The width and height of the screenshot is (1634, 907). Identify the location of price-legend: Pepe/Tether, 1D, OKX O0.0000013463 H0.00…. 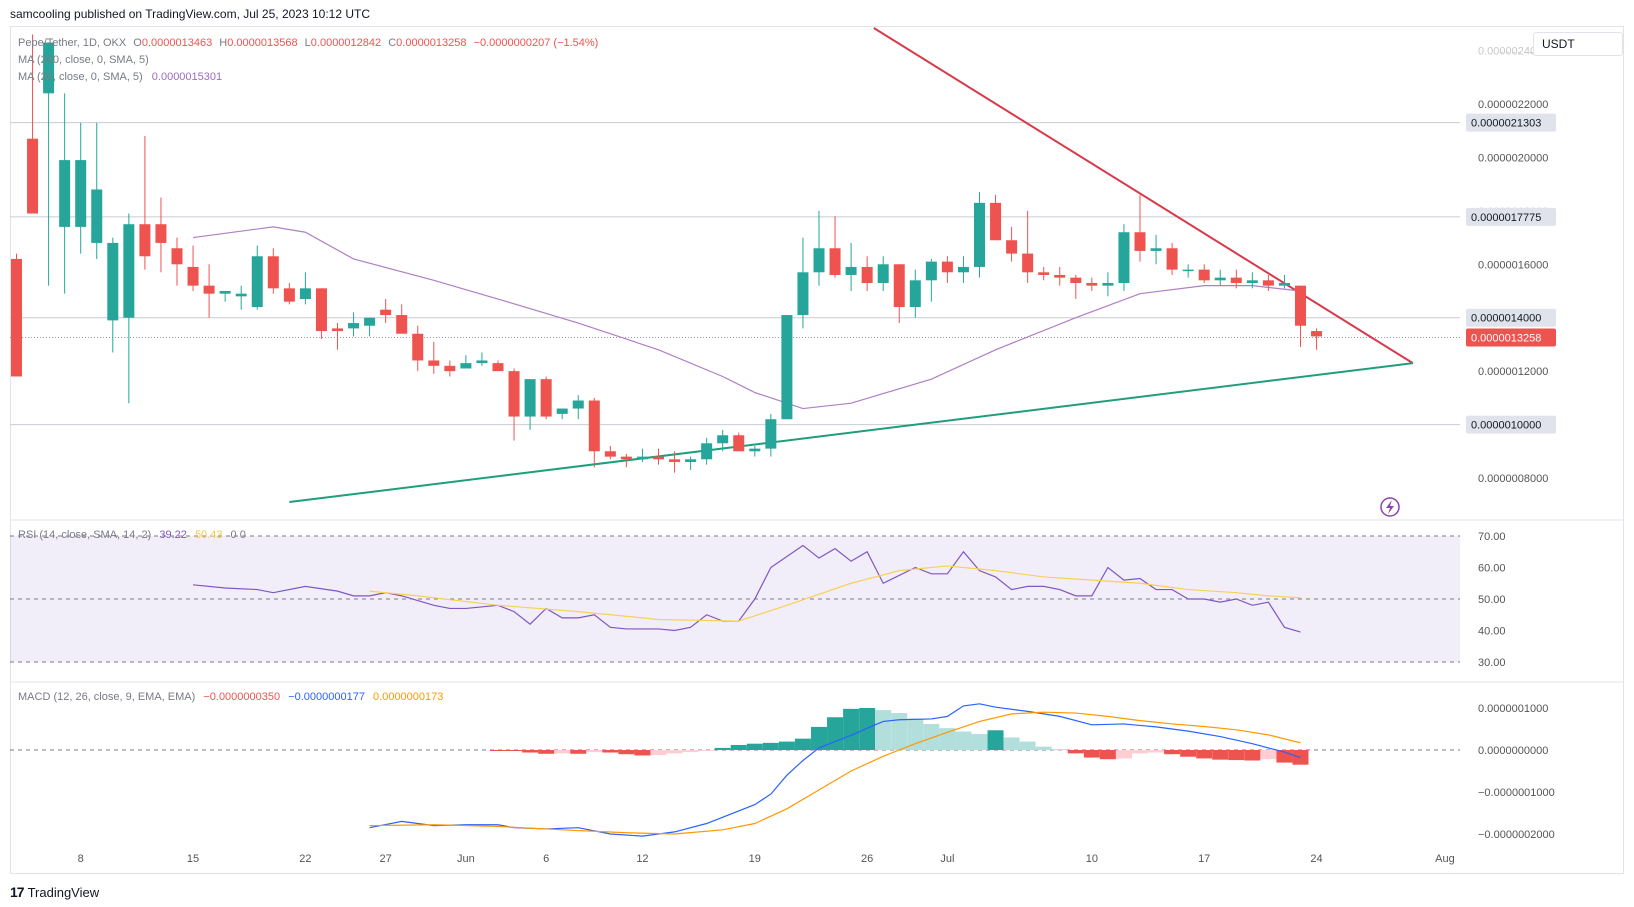
(308, 60).